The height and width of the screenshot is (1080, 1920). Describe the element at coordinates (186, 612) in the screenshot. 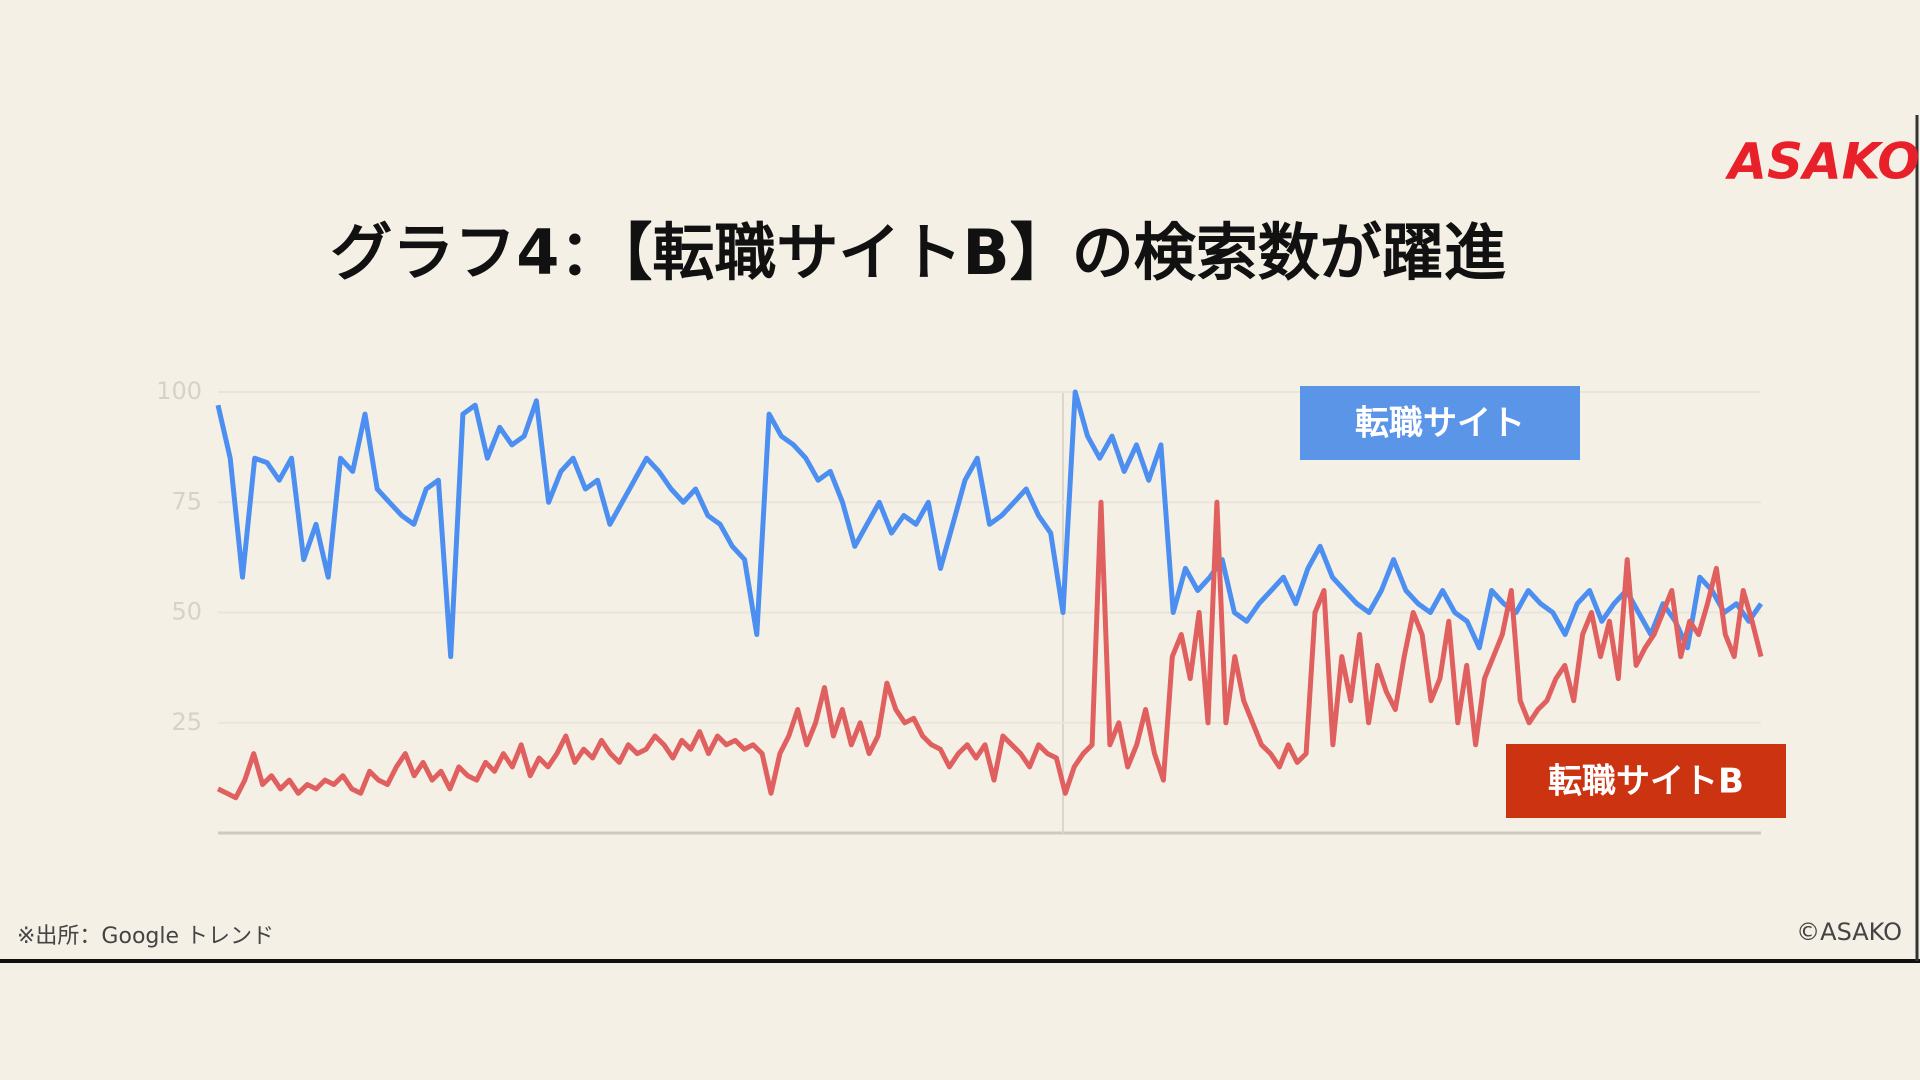

I see `y-tick-label: 50` at that location.